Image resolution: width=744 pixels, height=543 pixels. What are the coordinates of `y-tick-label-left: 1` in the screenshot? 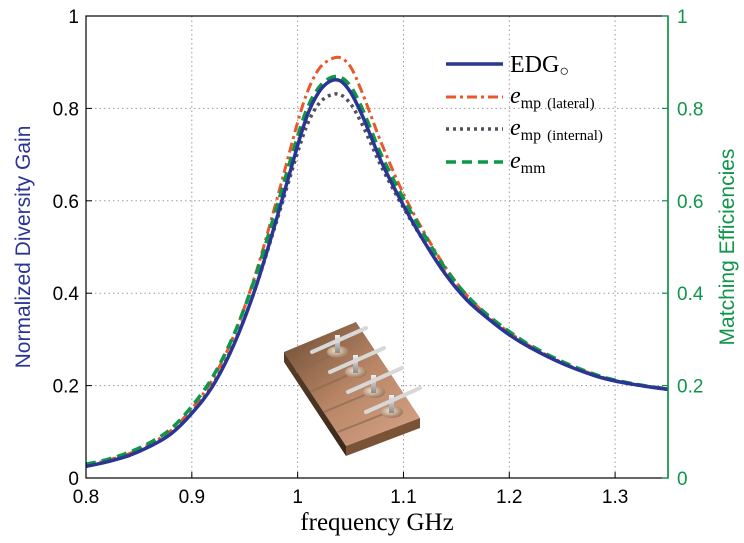 It's located at (73, 17).